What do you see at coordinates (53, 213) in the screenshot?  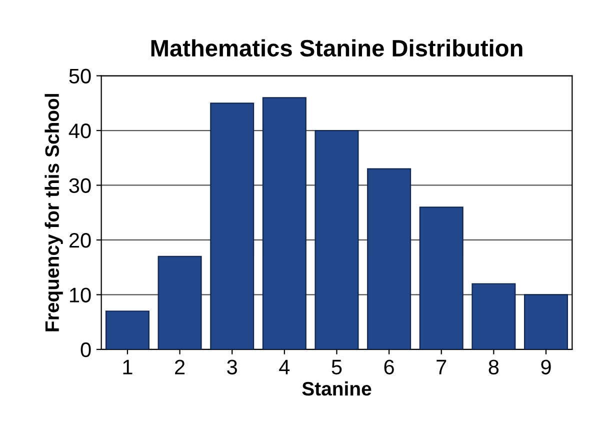 I see `y-axis-title: Frequency for this School` at bounding box center [53, 213].